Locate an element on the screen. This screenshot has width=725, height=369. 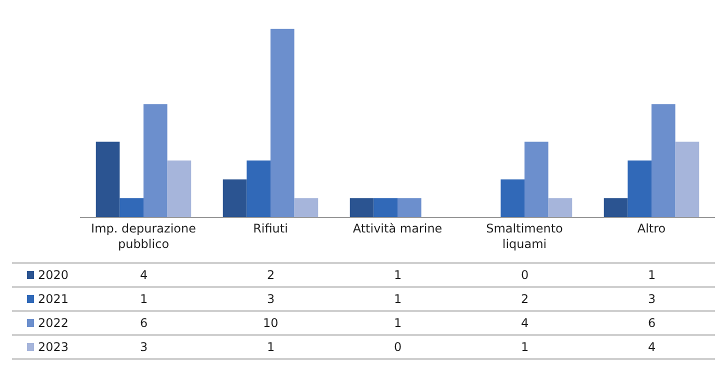
x-tick-label: Altro is located at coordinates (651, 228).